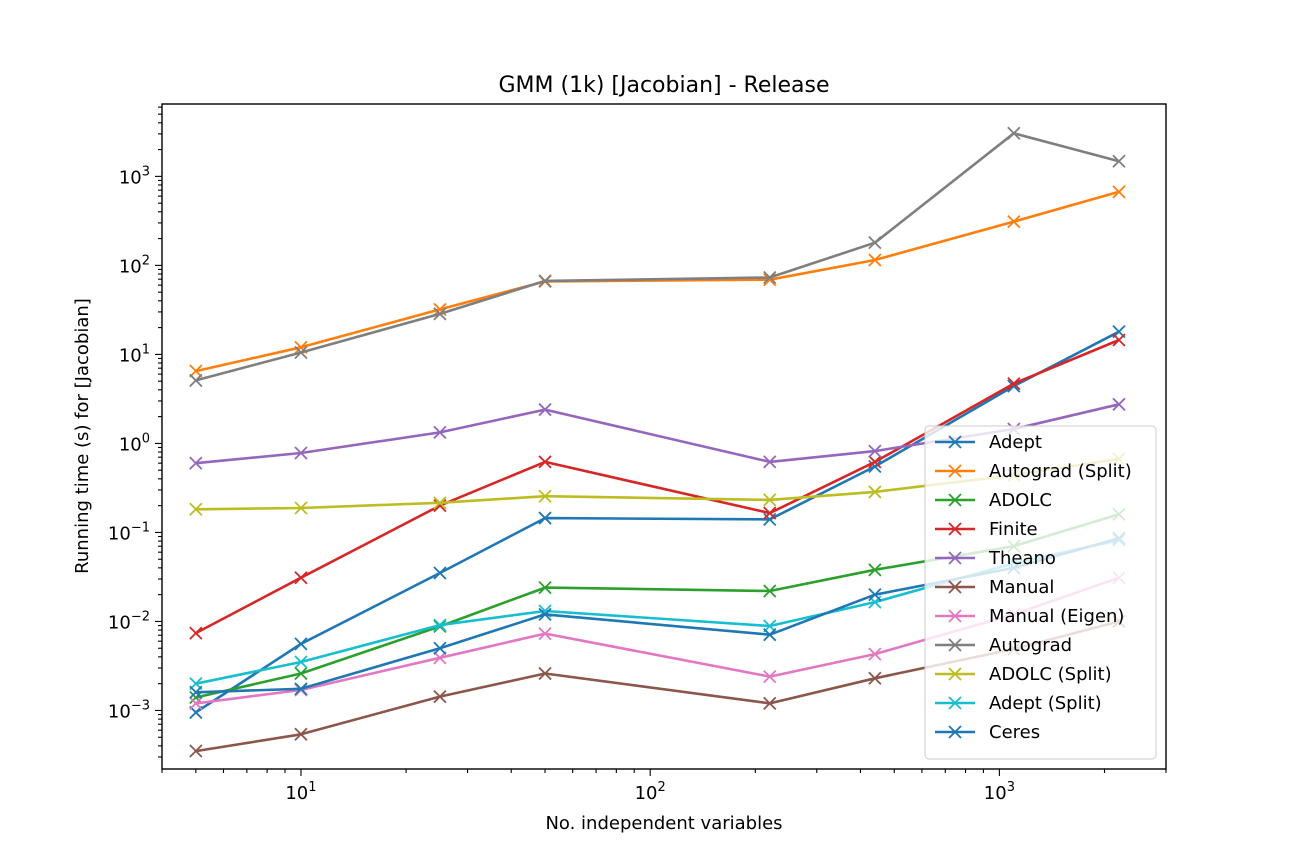  I want to click on legend-entry-label: Autograd, so click(1030, 645).